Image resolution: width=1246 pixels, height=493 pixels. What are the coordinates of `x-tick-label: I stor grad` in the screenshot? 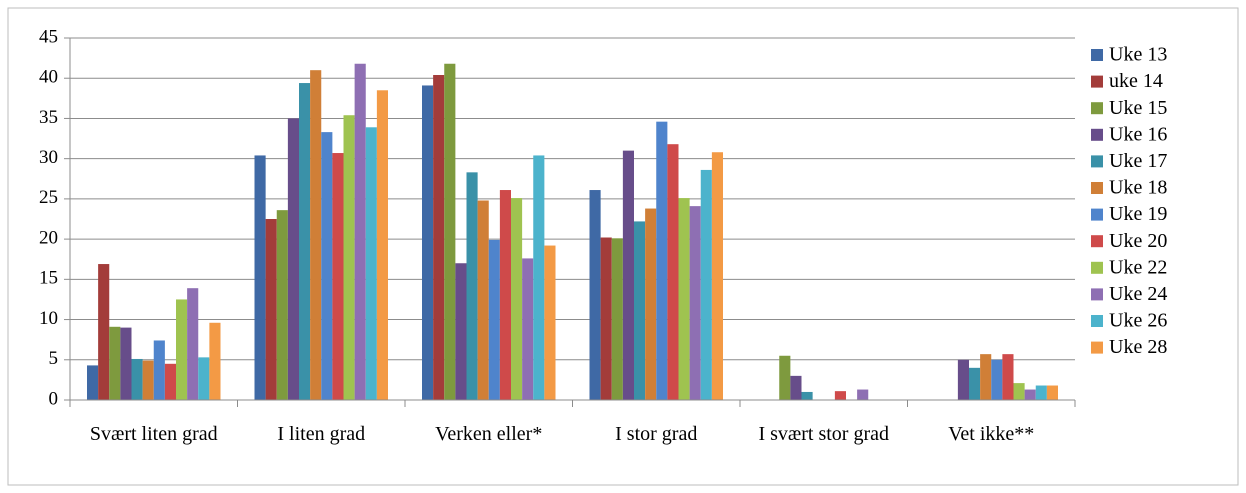 It's located at (656, 434).